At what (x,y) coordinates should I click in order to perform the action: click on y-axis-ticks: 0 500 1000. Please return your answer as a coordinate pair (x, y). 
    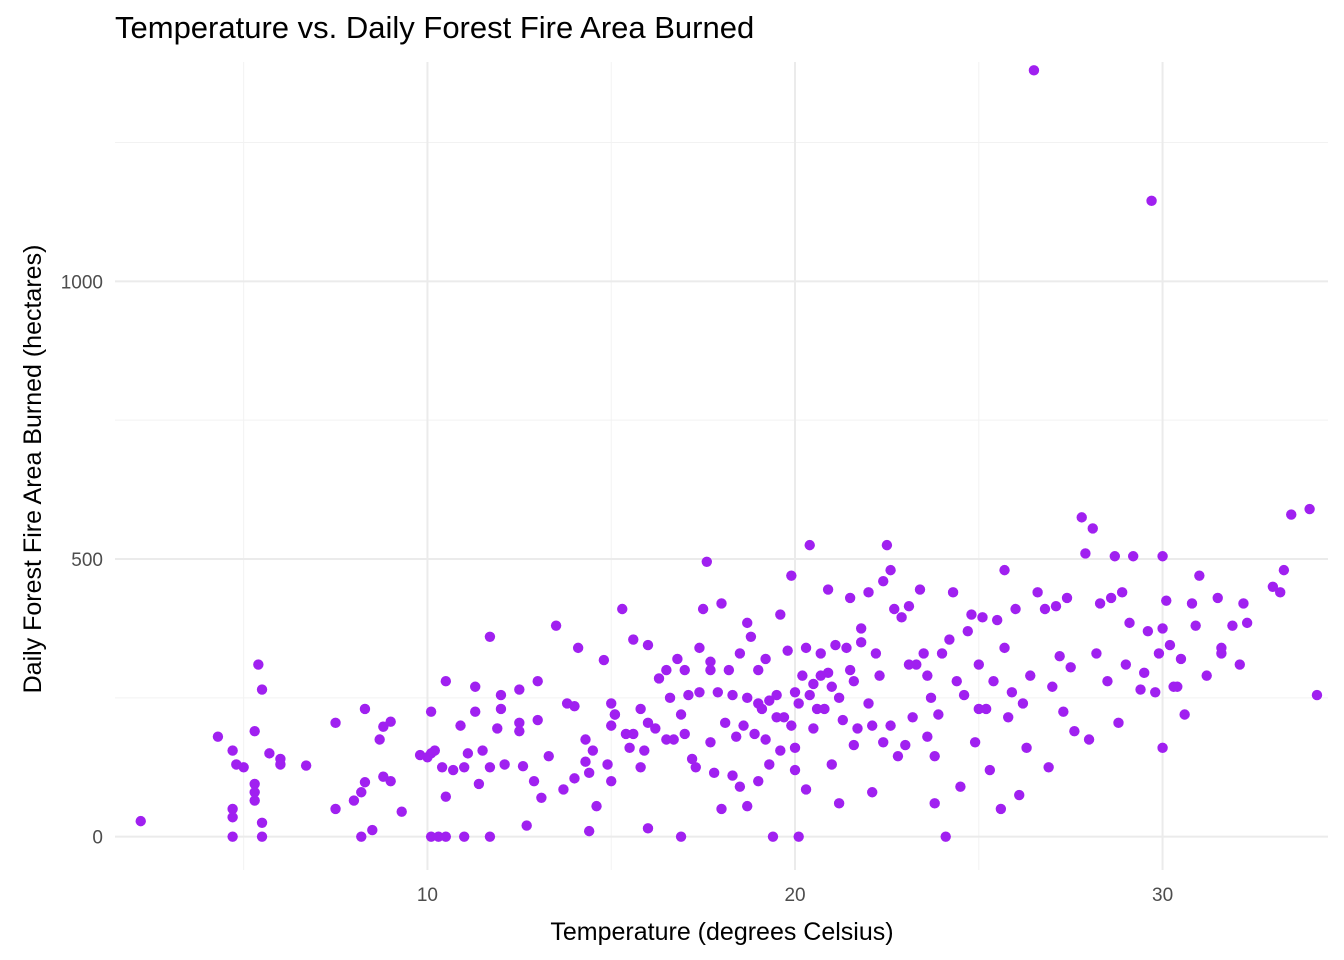
    Looking at the image, I should click on (82, 560).